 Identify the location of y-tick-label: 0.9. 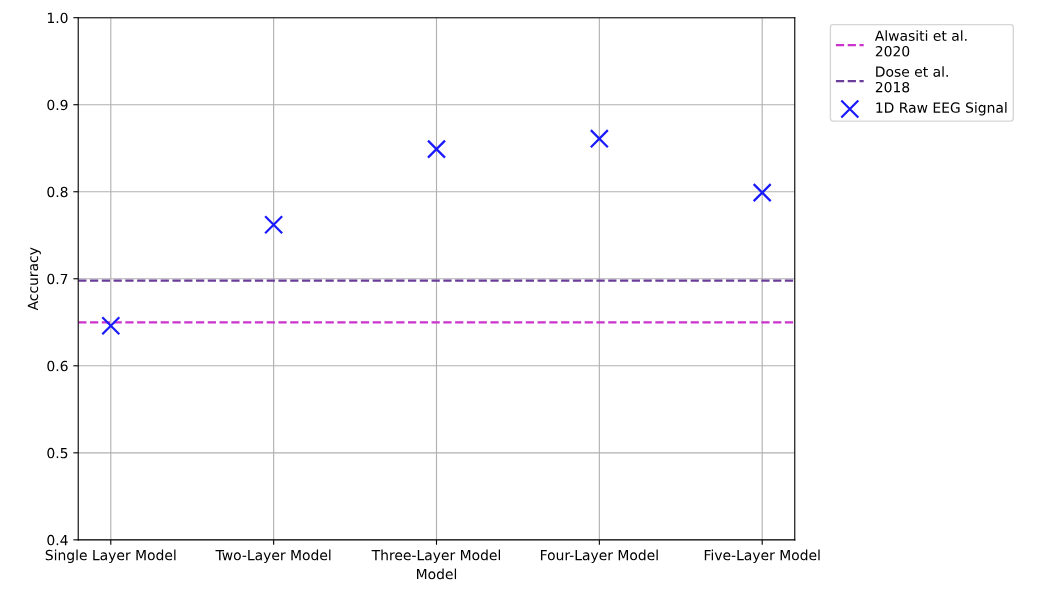
(57, 105).